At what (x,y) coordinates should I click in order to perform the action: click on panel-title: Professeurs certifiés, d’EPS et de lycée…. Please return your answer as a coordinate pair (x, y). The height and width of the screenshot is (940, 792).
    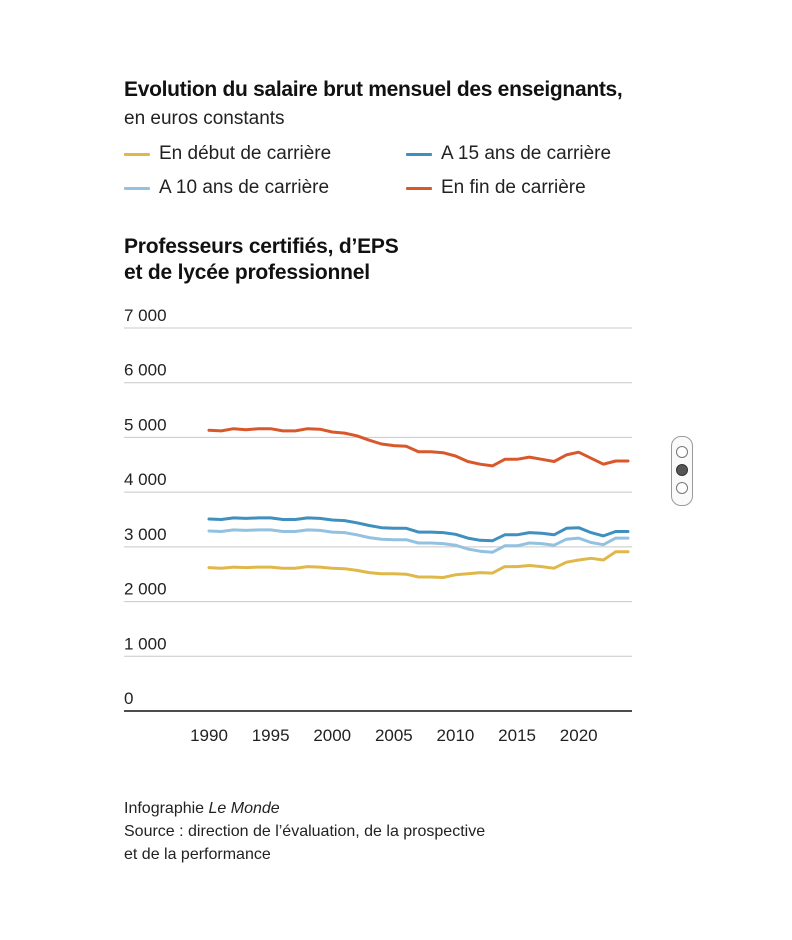
    Looking at the image, I should click on (344, 260).